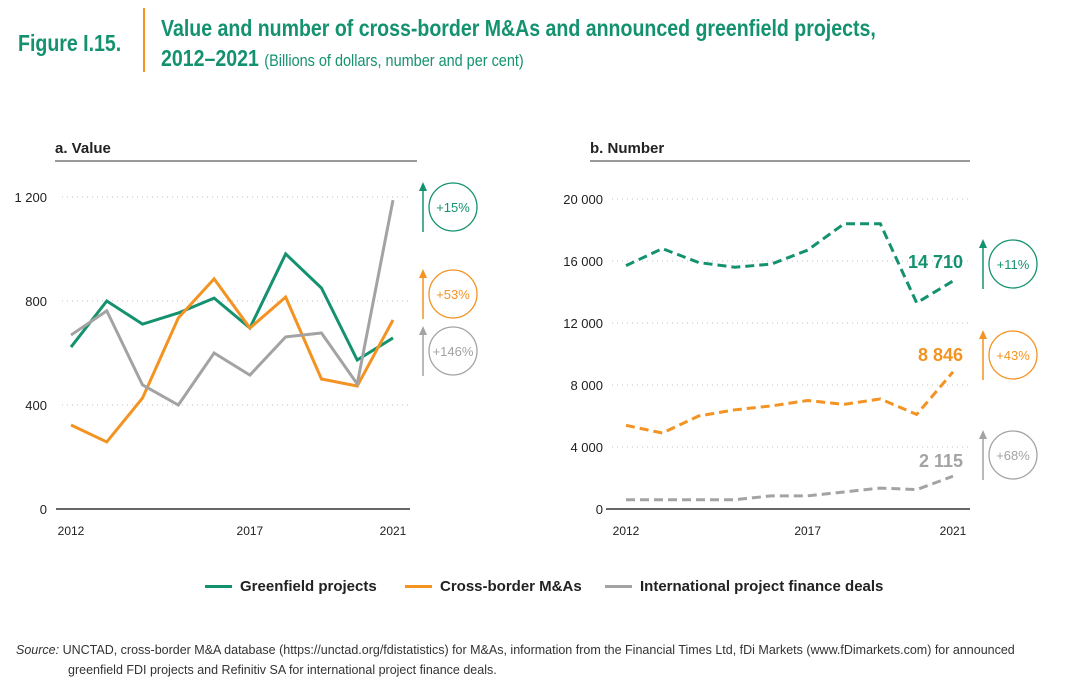 The width and height of the screenshot is (1080, 692). I want to click on y-tick-label: 20 000, so click(583, 199).